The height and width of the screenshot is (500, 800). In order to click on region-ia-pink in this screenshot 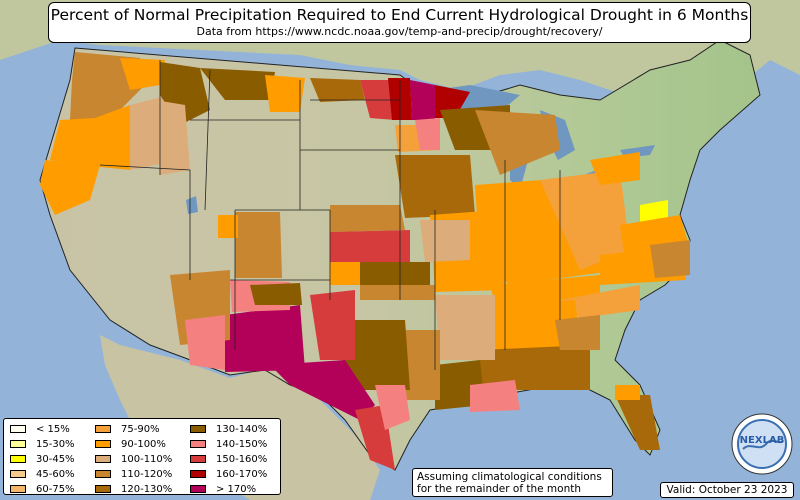, I will do `click(427, 134)`.